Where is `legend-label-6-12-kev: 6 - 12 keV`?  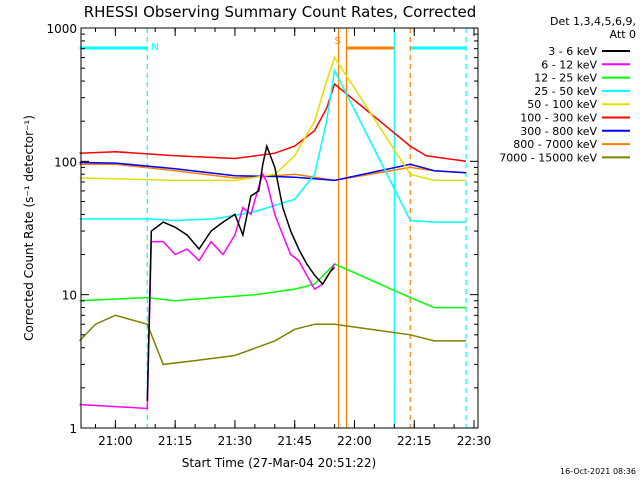
legend-label-6-12-kev: 6 - 12 keV is located at coordinates (569, 64).